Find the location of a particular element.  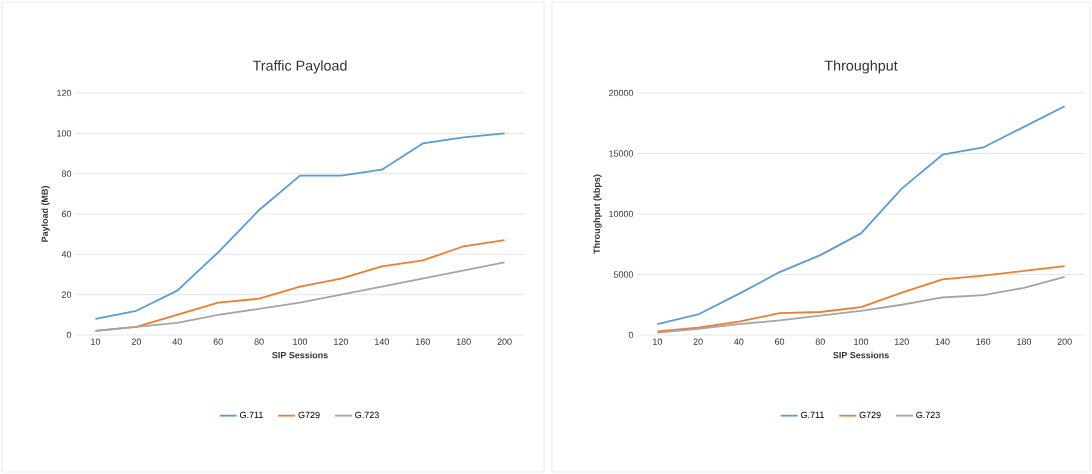

y-tick-label: 120 is located at coordinates (64, 93).